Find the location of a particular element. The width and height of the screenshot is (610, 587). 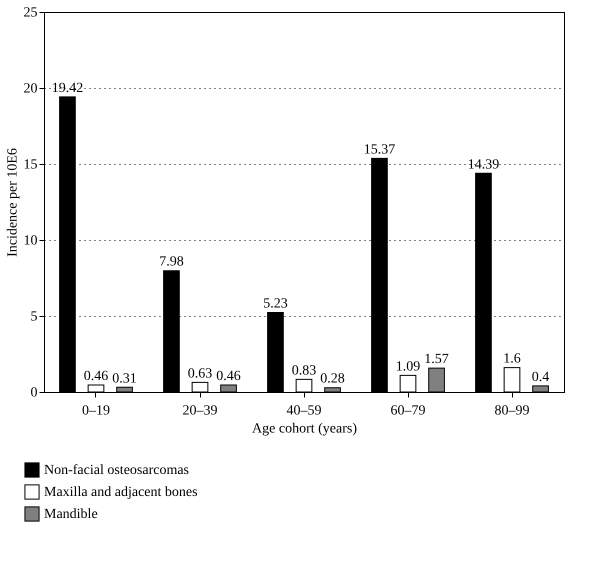

data-label: 1.57 is located at coordinates (436, 360).